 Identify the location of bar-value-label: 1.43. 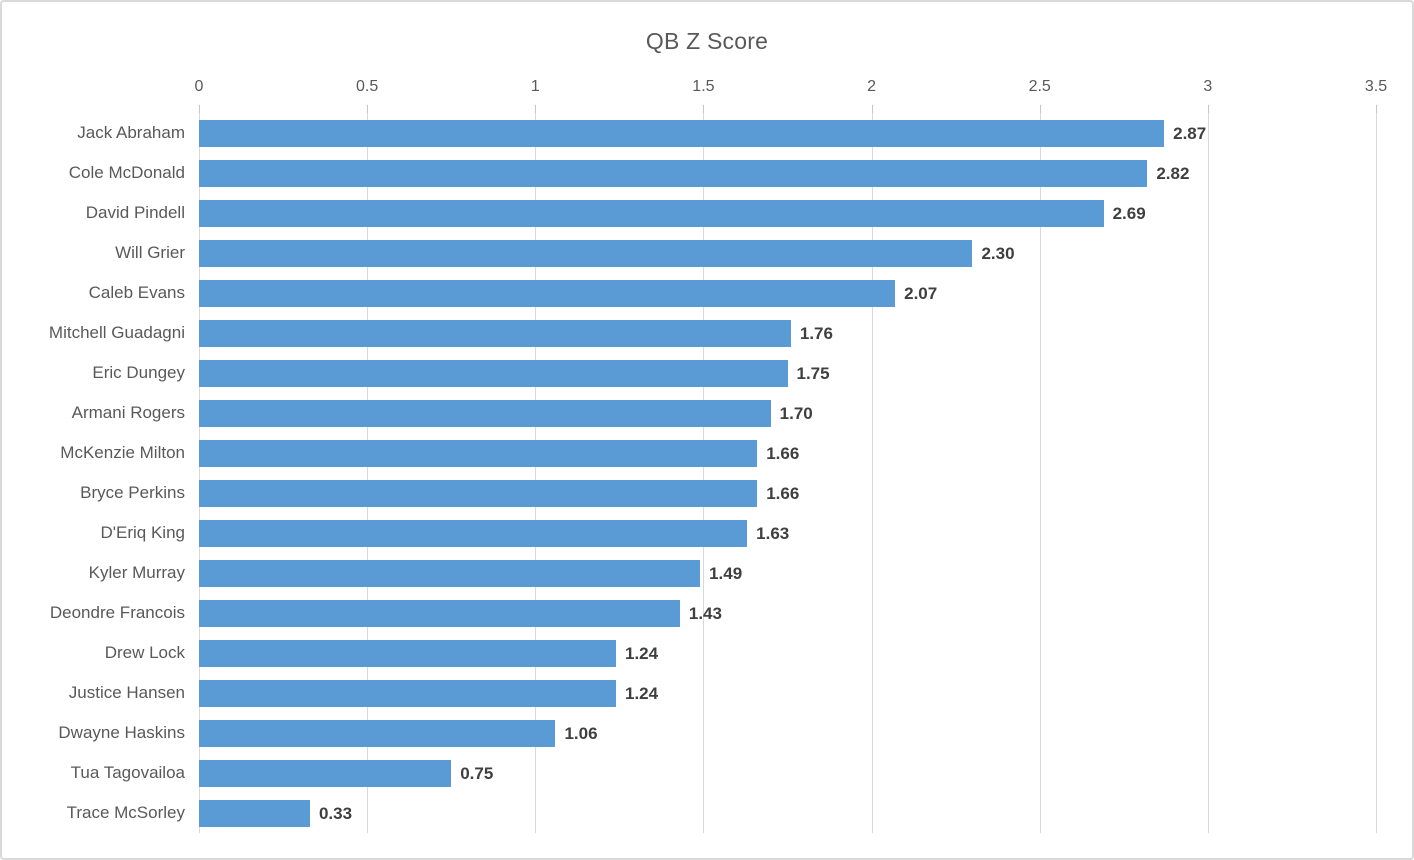
(705, 613).